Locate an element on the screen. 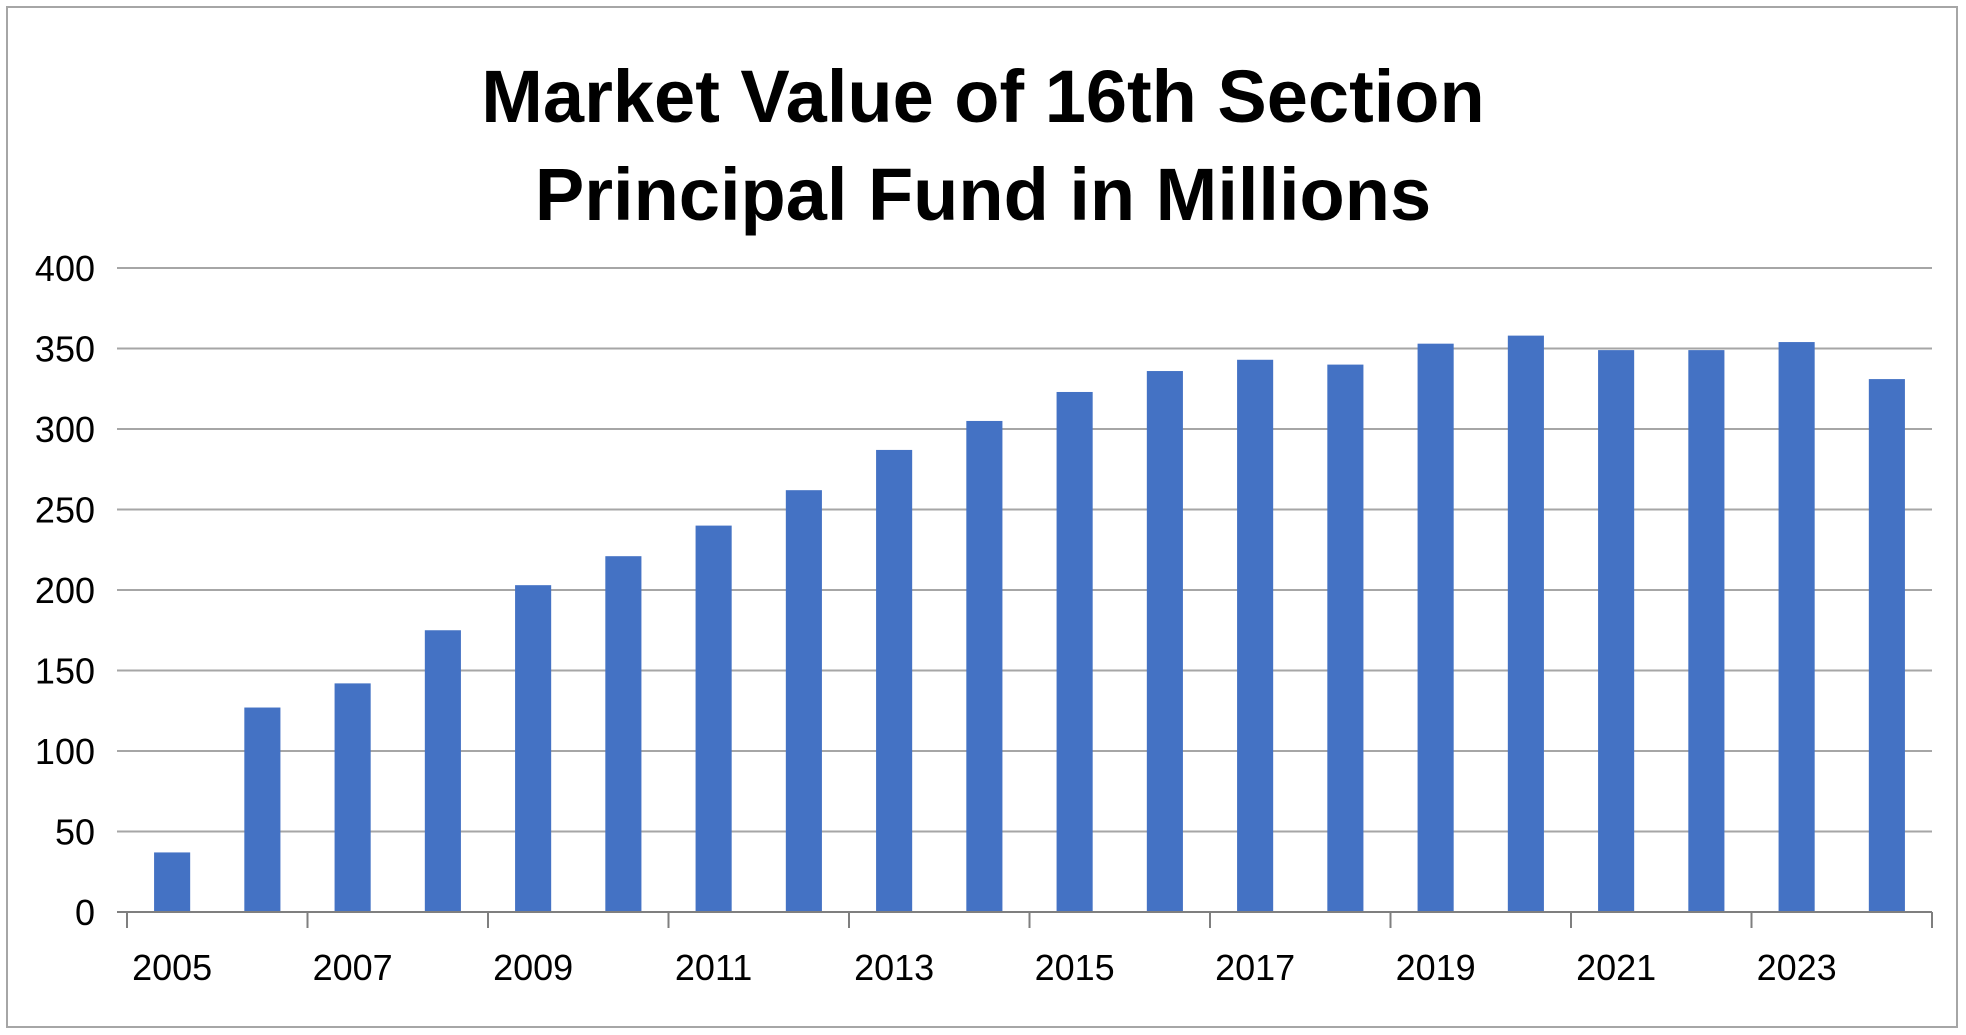 The width and height of the screenshot is (1966, 1035). x-tick-label: 2021 is located at coordinates (1616, 967).